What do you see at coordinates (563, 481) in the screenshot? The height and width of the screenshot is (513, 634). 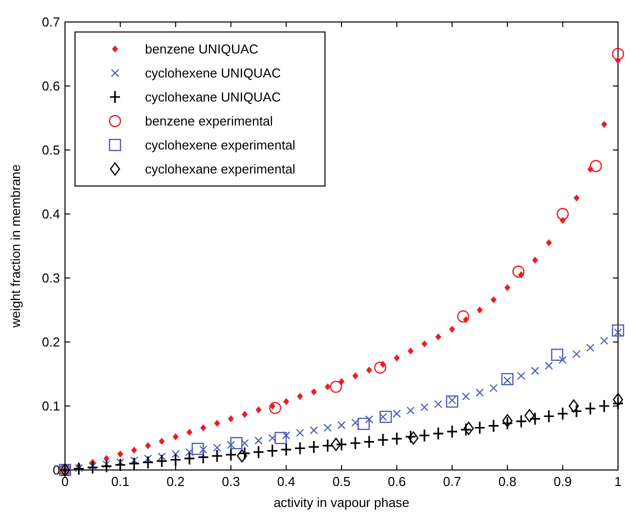 I see `x-tick-label: 0.9` at bounding box center [563, 481].